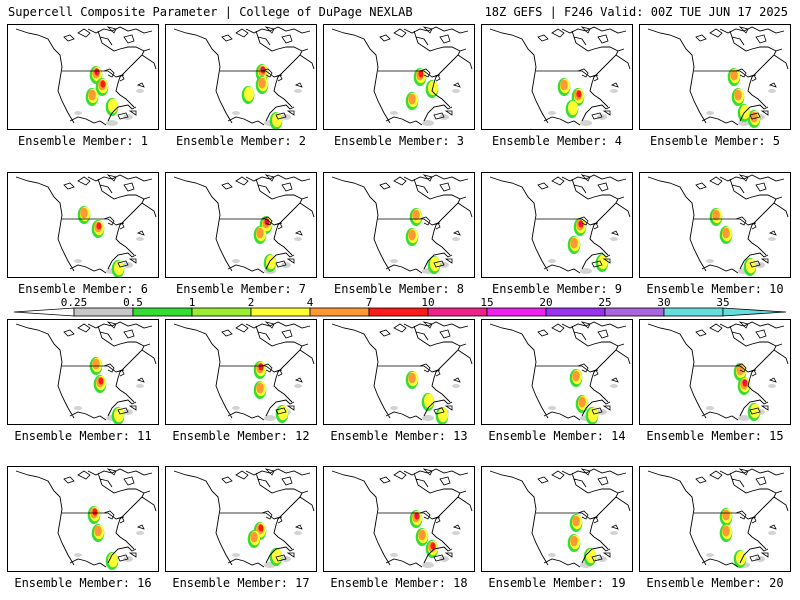 The width and height of the screenshot is (800, 600). I want to click on colorbar-tick-label: 0.25, so click(74, 302).